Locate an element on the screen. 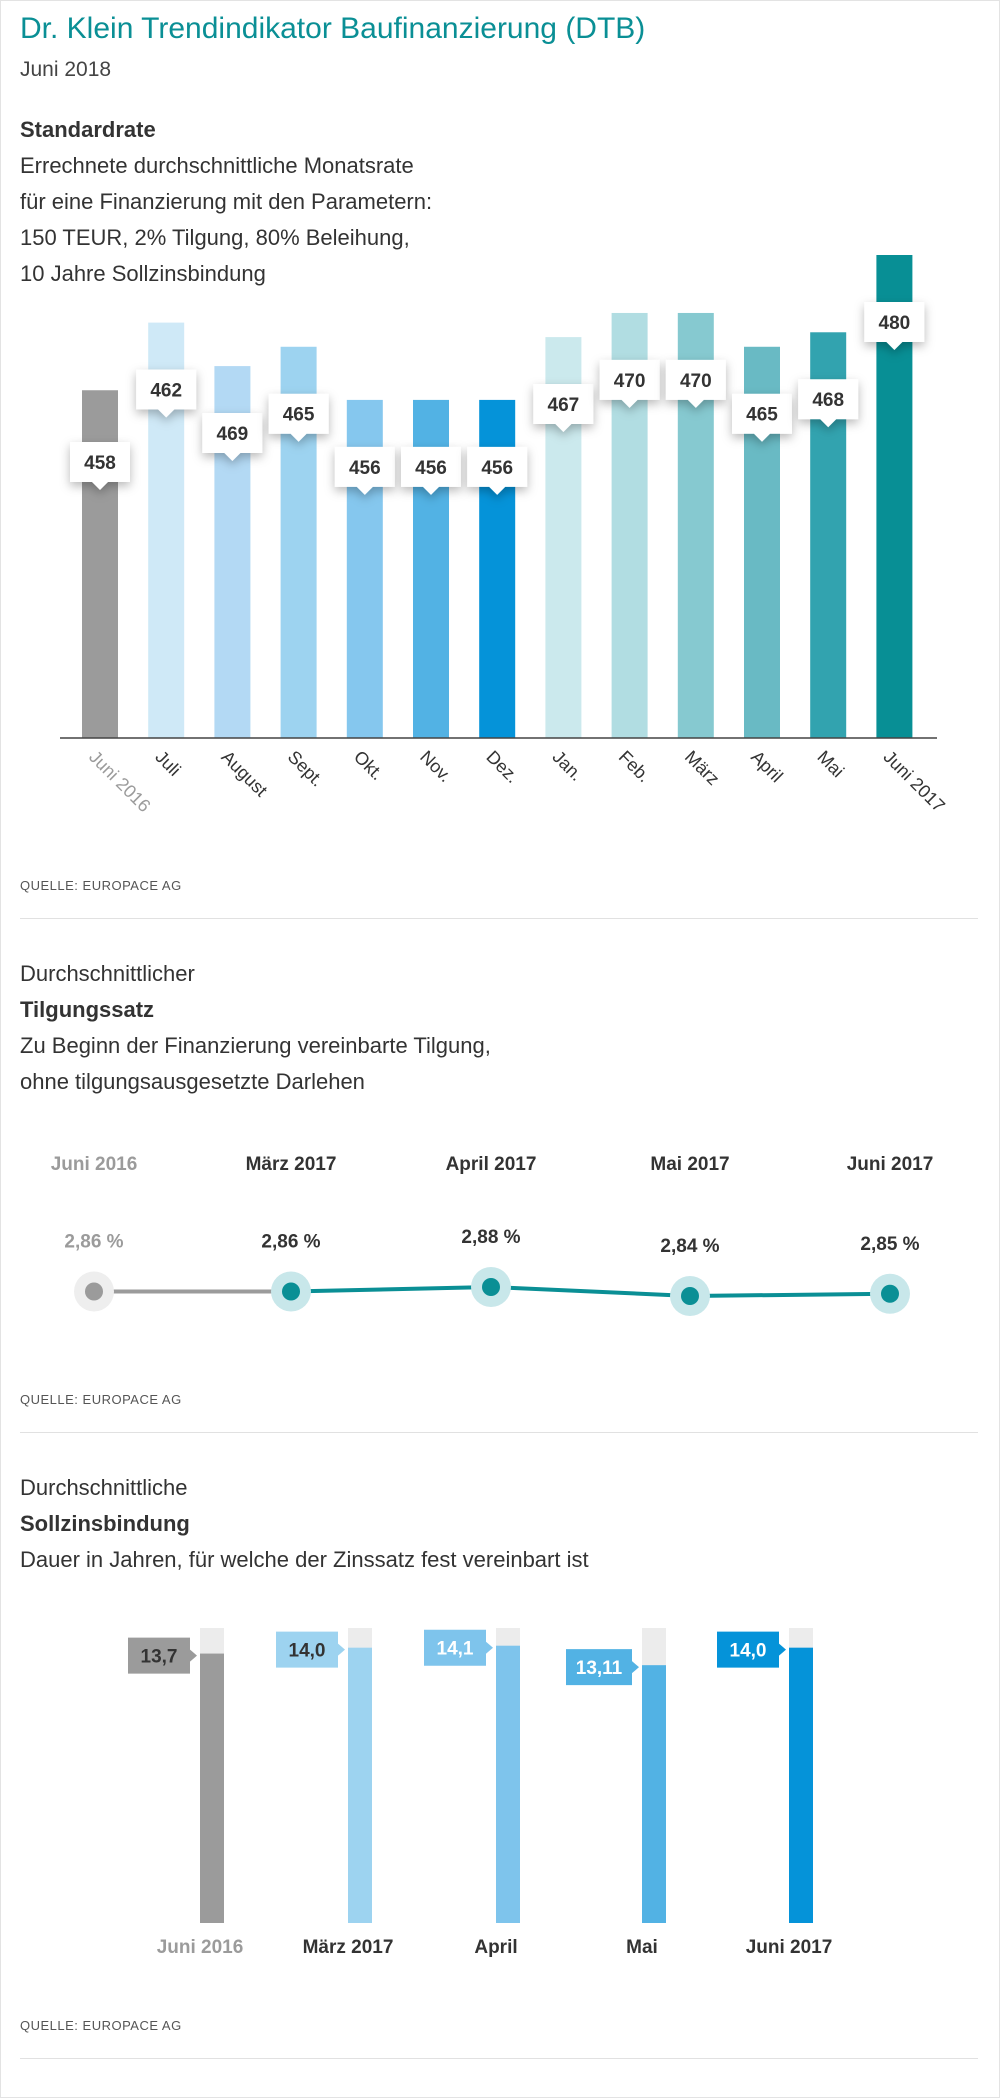 The image size is (1000, 2098). sollzins-value-label: 13,7 is located at coordinates (159, 1657).